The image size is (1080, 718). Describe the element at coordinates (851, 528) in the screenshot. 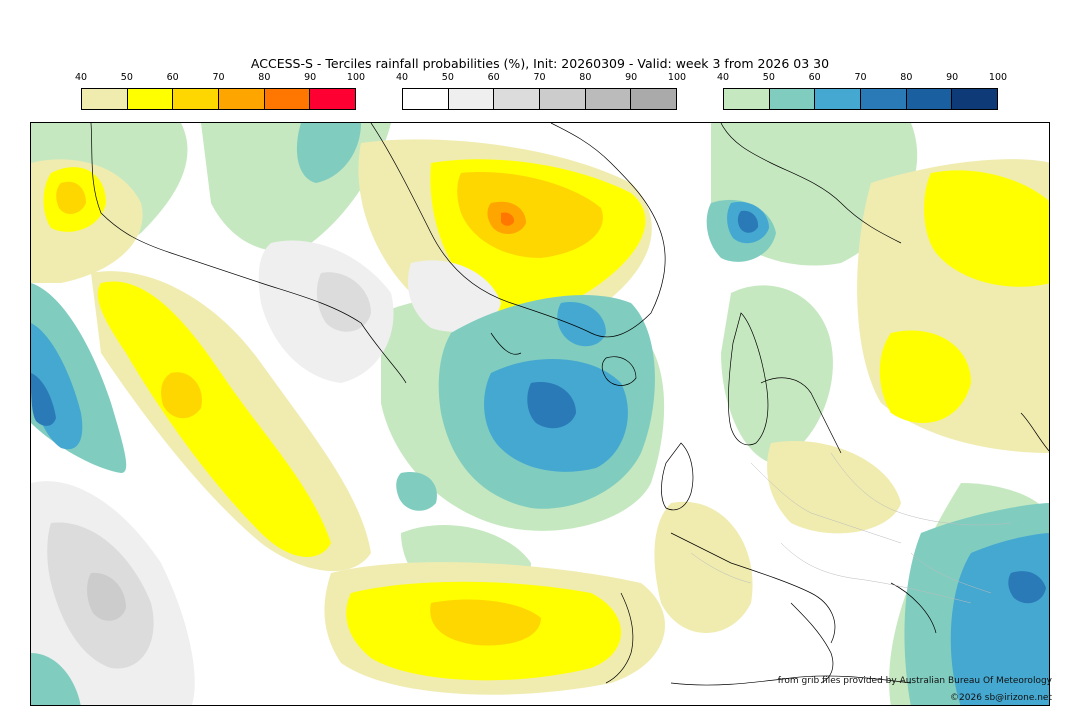

I see `country-borders` at that location.